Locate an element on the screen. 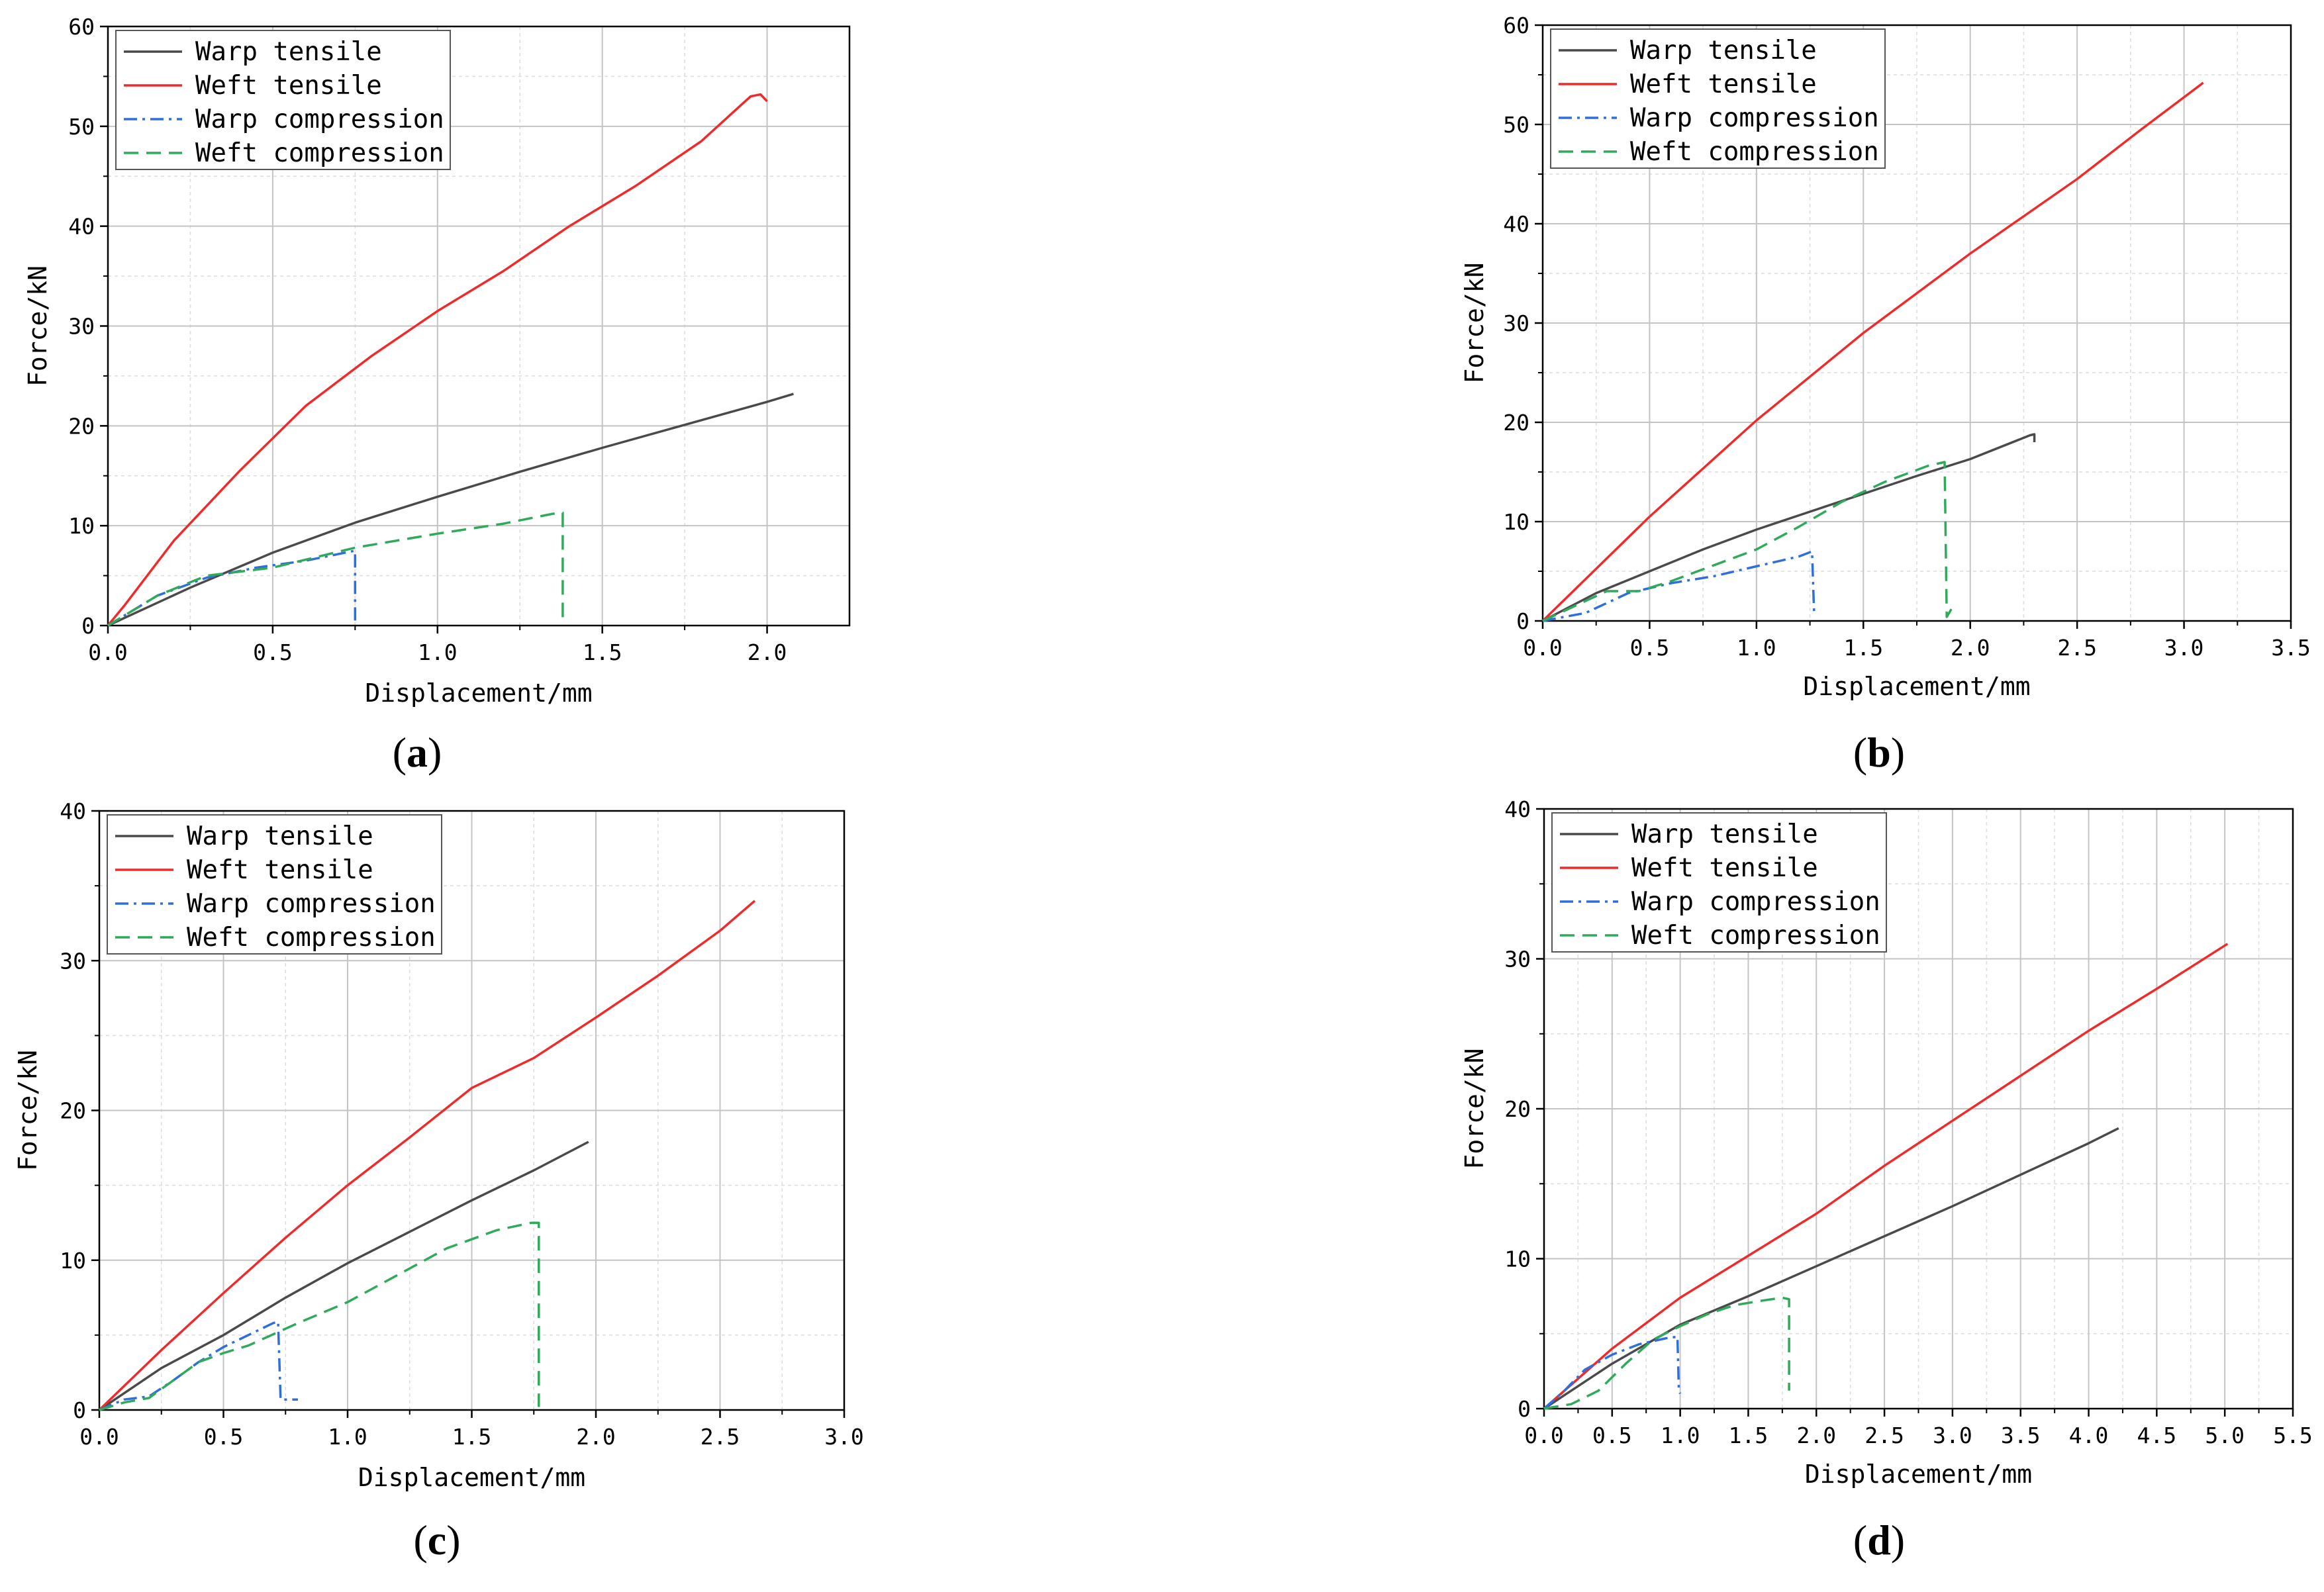 This screenshot has width=2324, height=1592. panel-caption: (d) is located at coordinates (1879, 1541).